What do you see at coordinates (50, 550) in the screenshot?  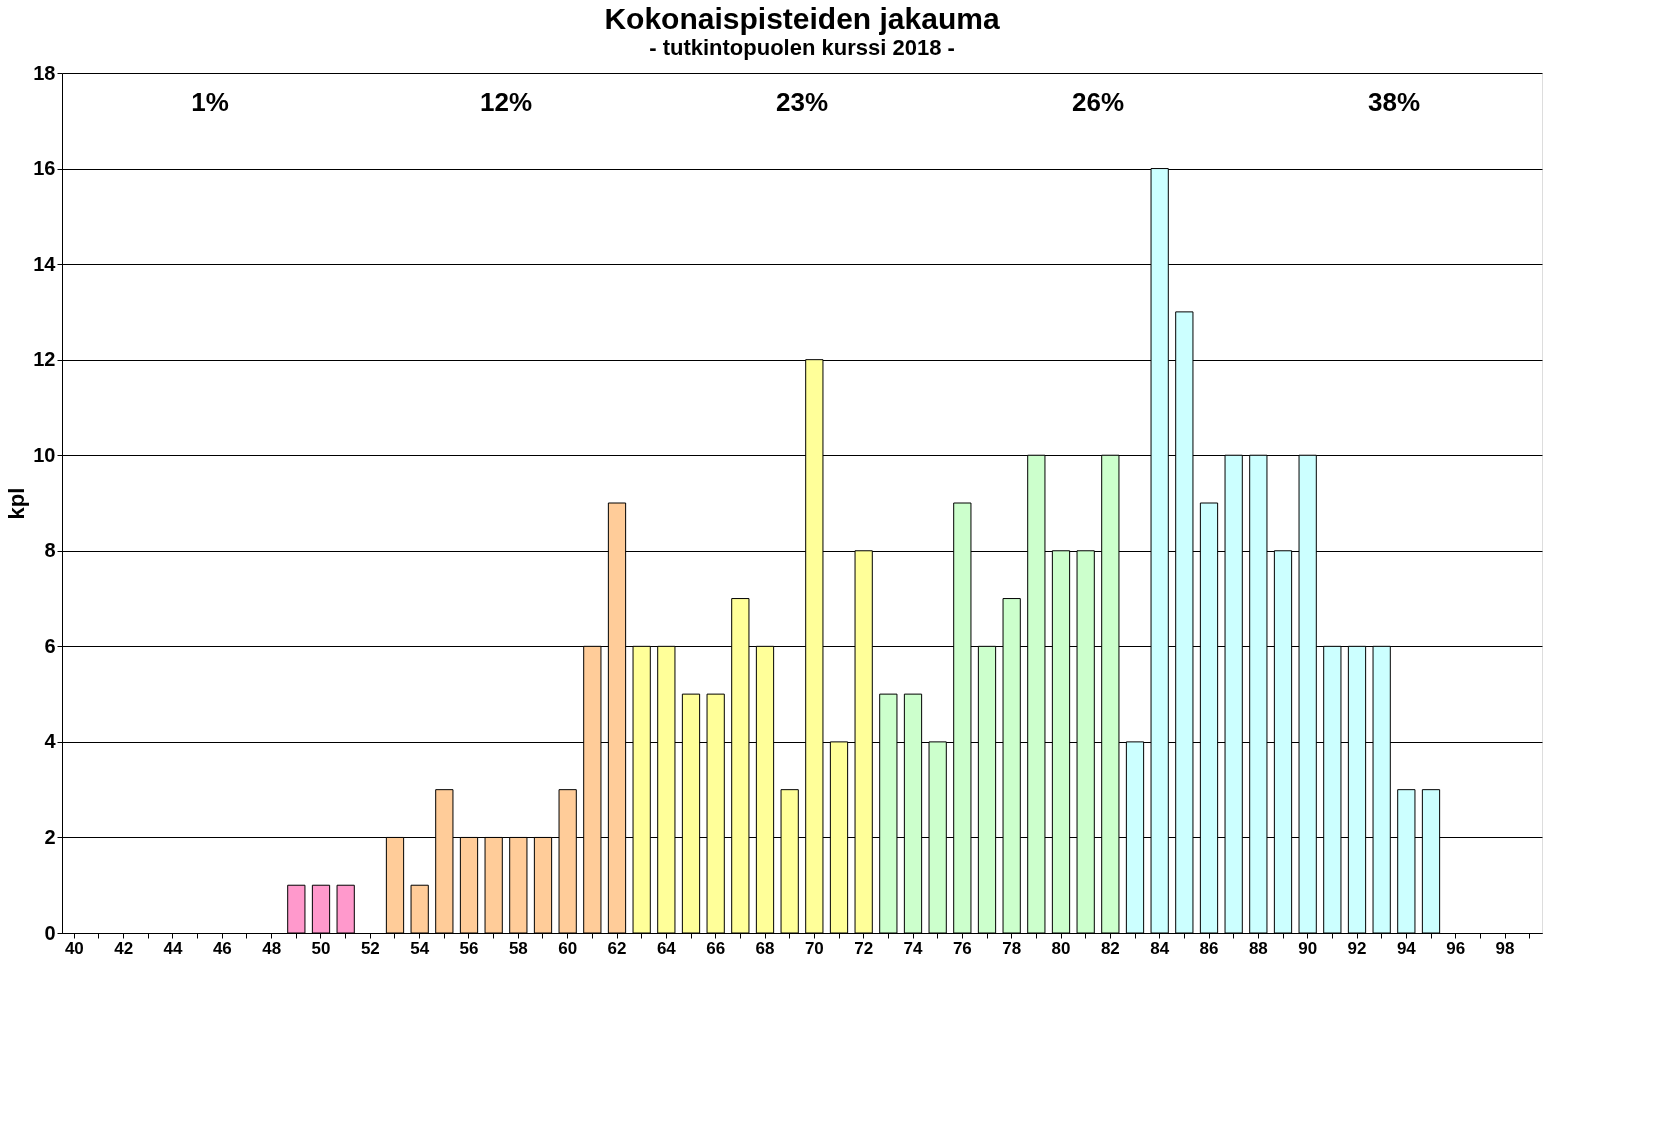 I see `y-tick-label: 8` at bounding box center [50, 550].